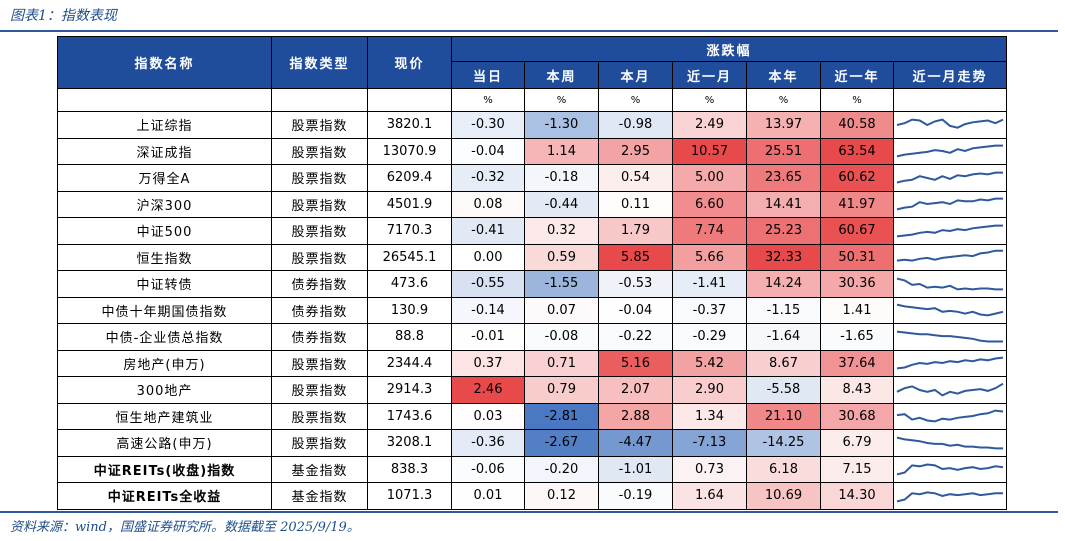  Describe the element at coordinates (635, 363) in the screenshot. I see `change-month: 5.16` at that location.